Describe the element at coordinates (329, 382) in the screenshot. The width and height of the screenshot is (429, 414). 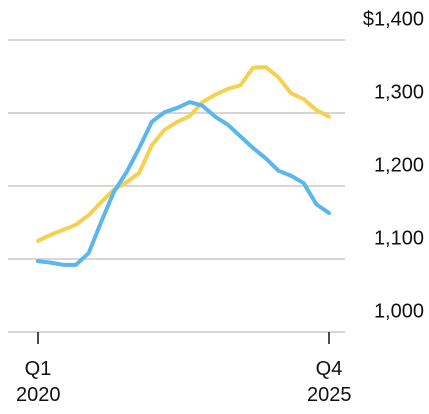
I see `x-tick-label: Q4 2025` at that location.